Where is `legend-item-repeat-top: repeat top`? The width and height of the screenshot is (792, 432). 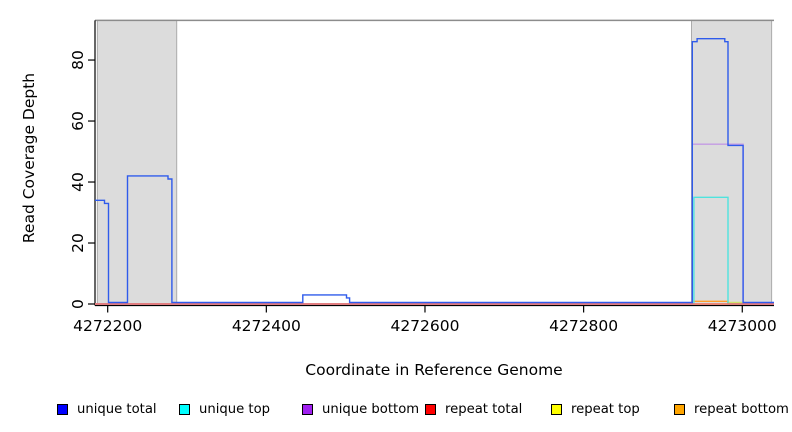
legend-item-repeat-top: repeat top is located at coordinates (595, 409).